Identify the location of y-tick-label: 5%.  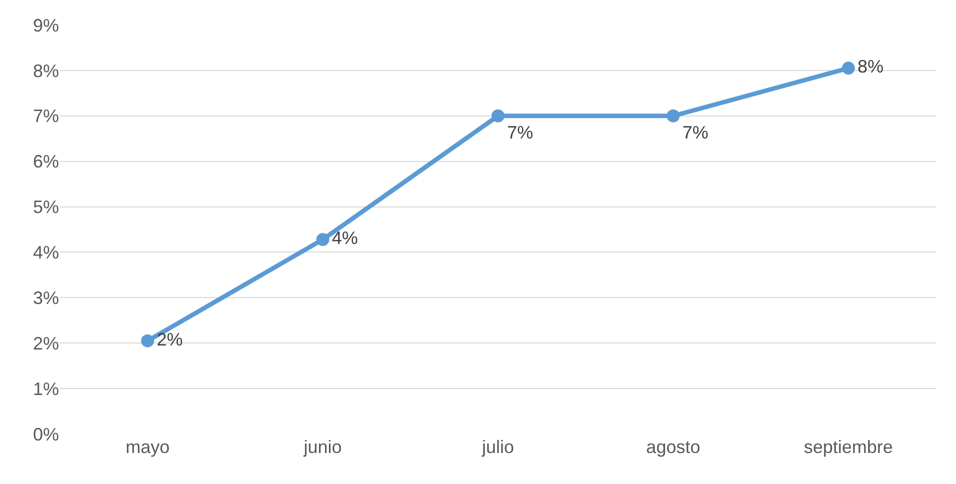
(45, 207).